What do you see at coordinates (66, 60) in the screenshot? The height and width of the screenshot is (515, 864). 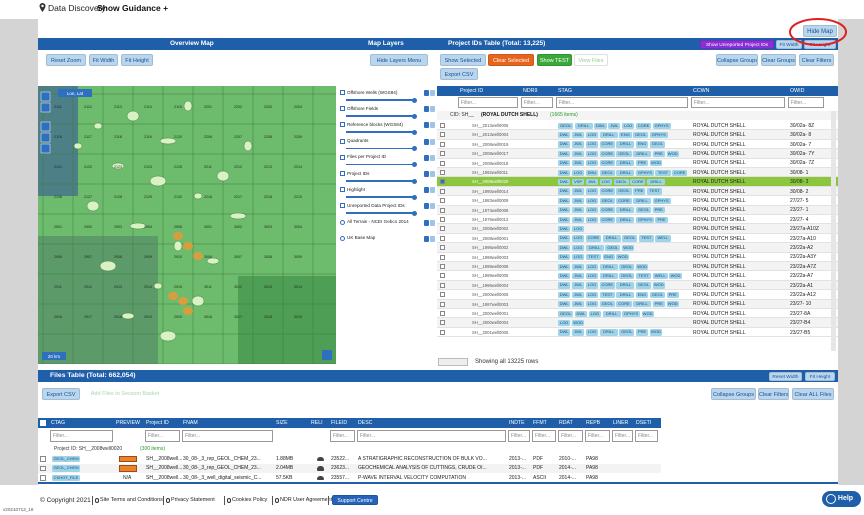 I see `button: Reset Zoom` at bounding box center [66, 60].